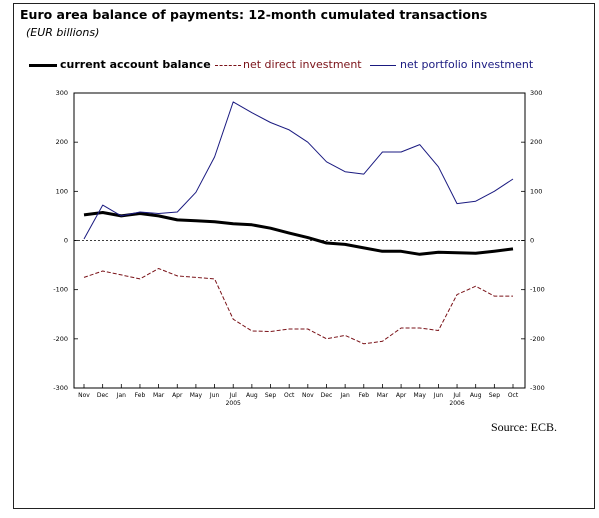 This screenshot has height=518, width=599. Describe the element at coordinates (228, 65) in the screenshot. I see `legend-swatch-direct-investment` at that location.